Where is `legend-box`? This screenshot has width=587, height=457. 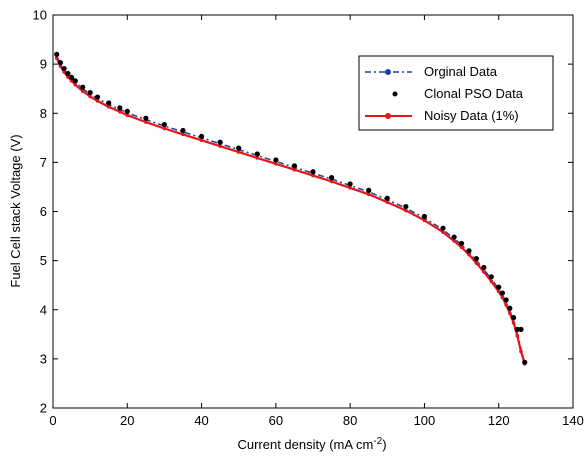
legend-box is located at coordinates (456, 93).